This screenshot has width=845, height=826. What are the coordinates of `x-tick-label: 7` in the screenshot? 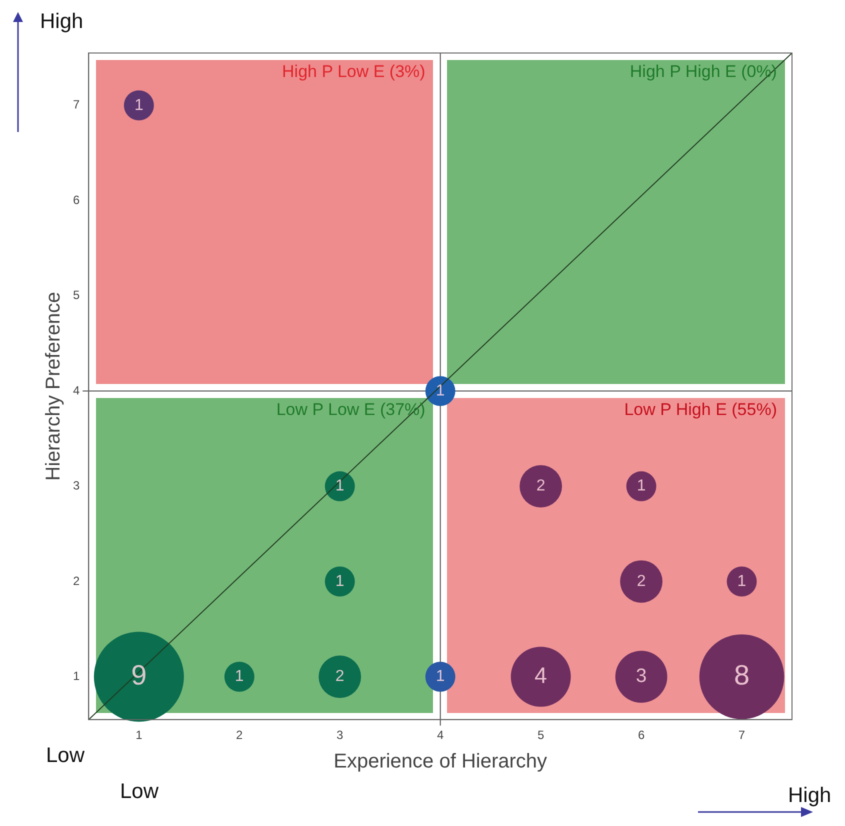 It's located at (742, 735).